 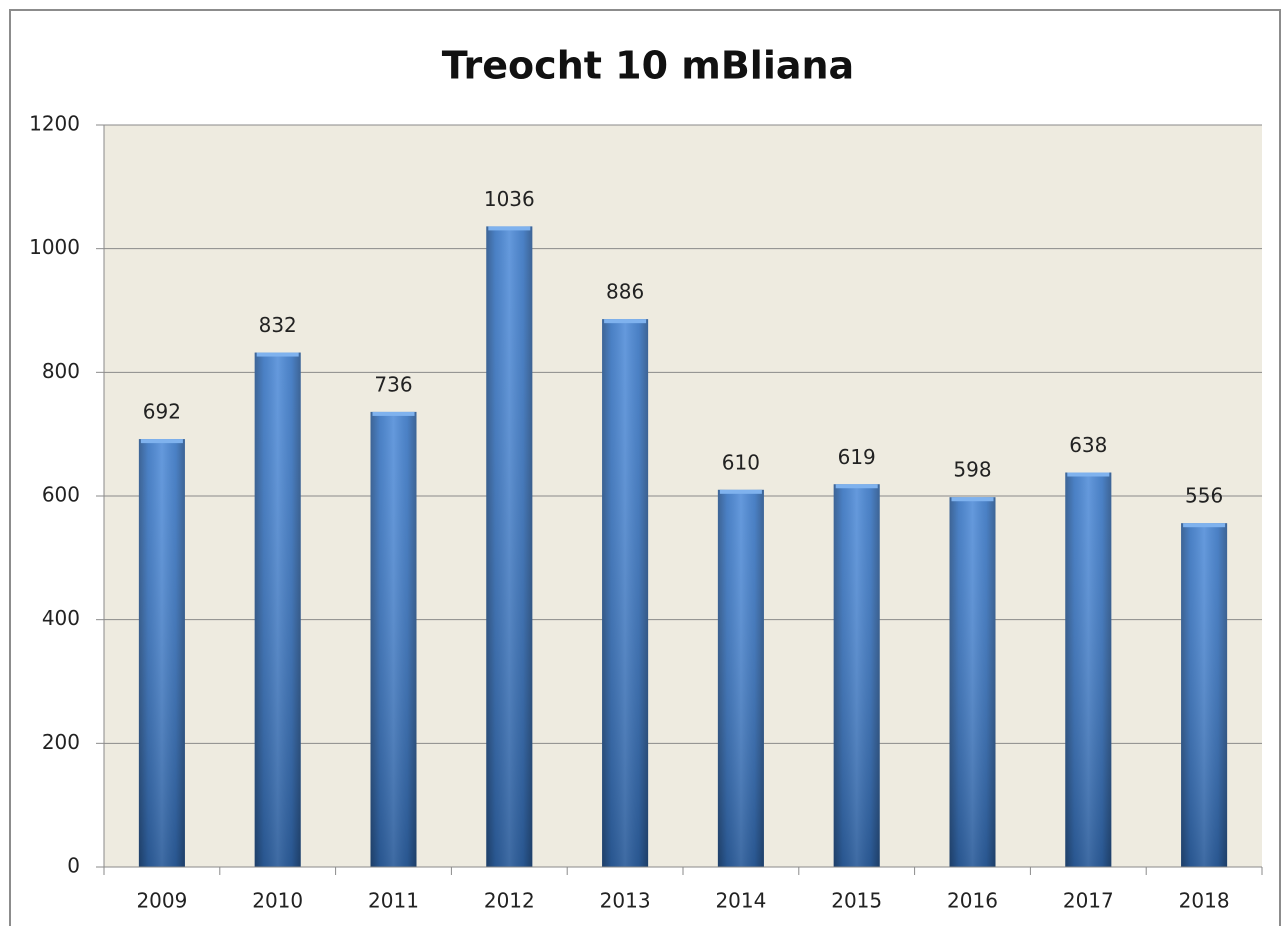 I want to click on data-label: 619, so click(x=857, y=457).